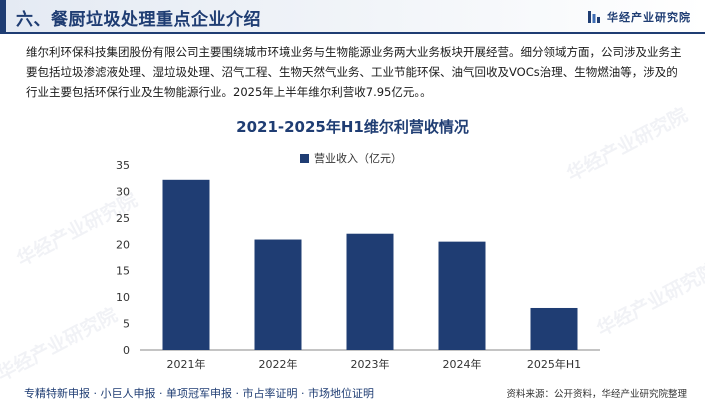 This screenshot has width=705, height=403. What do you see at coordinates (352, 17) in the screenshot?
I see `header-band: 六、餐厨垃圾处理重点企业介绍 华经产业研究院` at bounding box center [352, 17].